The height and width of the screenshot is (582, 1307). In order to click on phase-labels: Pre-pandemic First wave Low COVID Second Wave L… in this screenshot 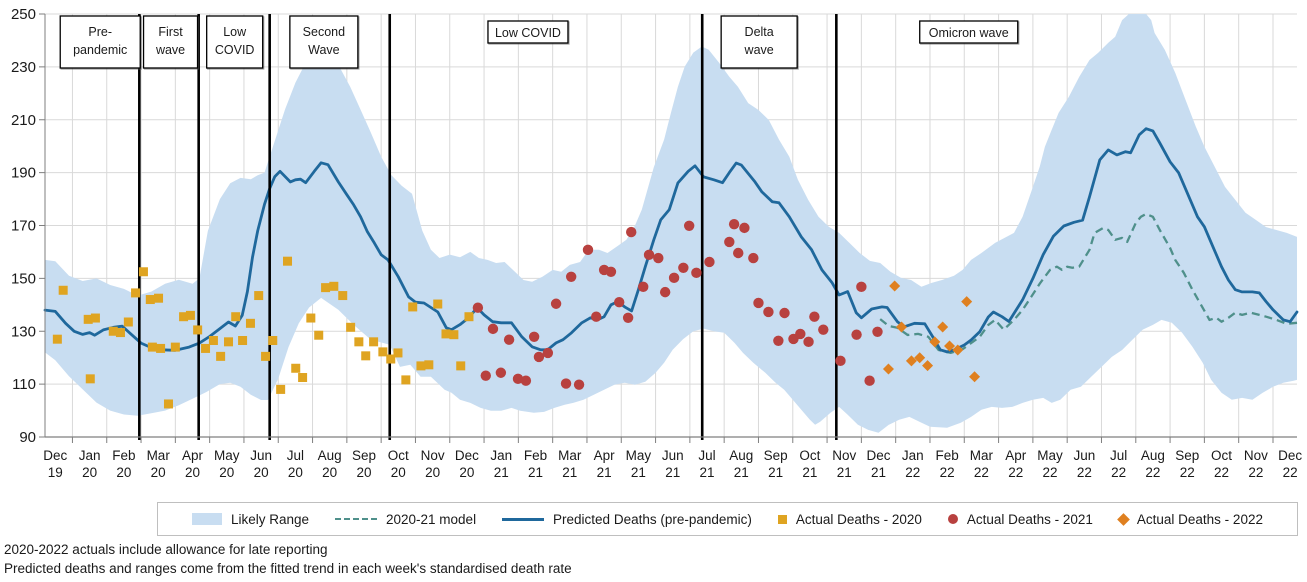, I will do `click(539, 42)`.